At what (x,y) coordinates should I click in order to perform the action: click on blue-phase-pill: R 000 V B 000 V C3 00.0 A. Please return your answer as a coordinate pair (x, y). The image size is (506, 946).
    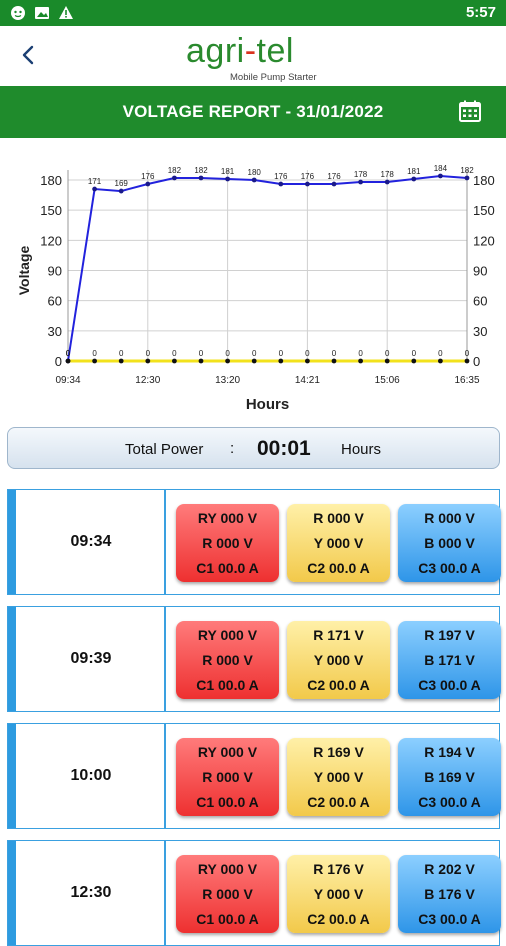
    Looking at the image, I should click on (449, 543).